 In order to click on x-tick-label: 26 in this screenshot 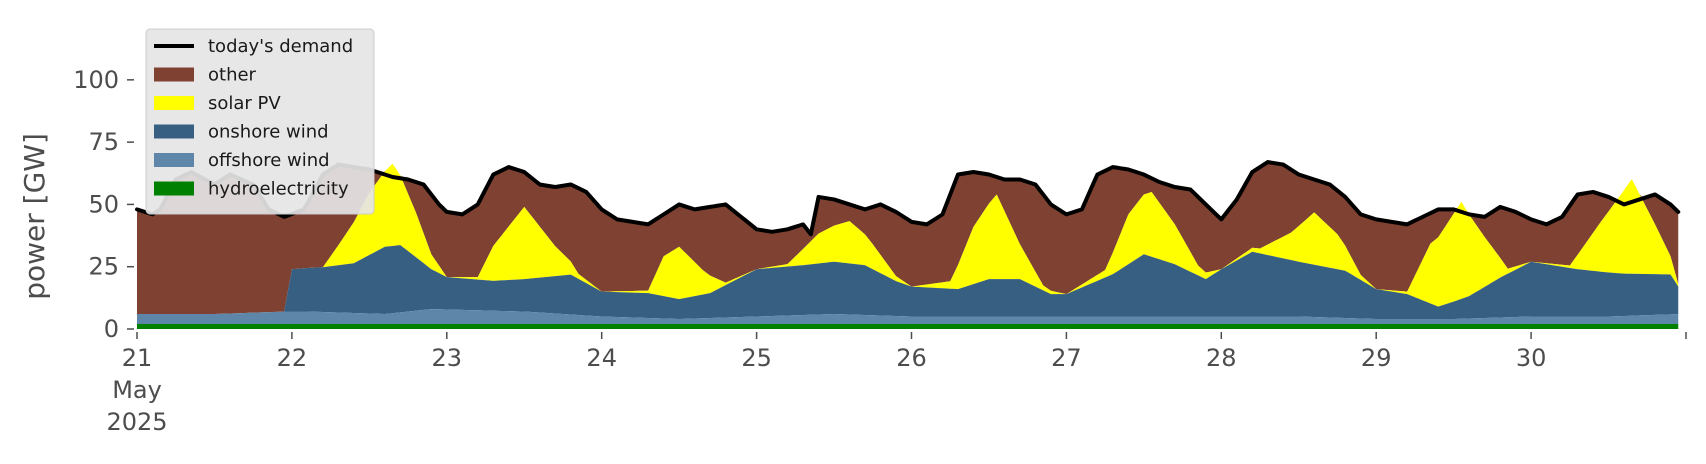, I will do `click(911, 358)`.